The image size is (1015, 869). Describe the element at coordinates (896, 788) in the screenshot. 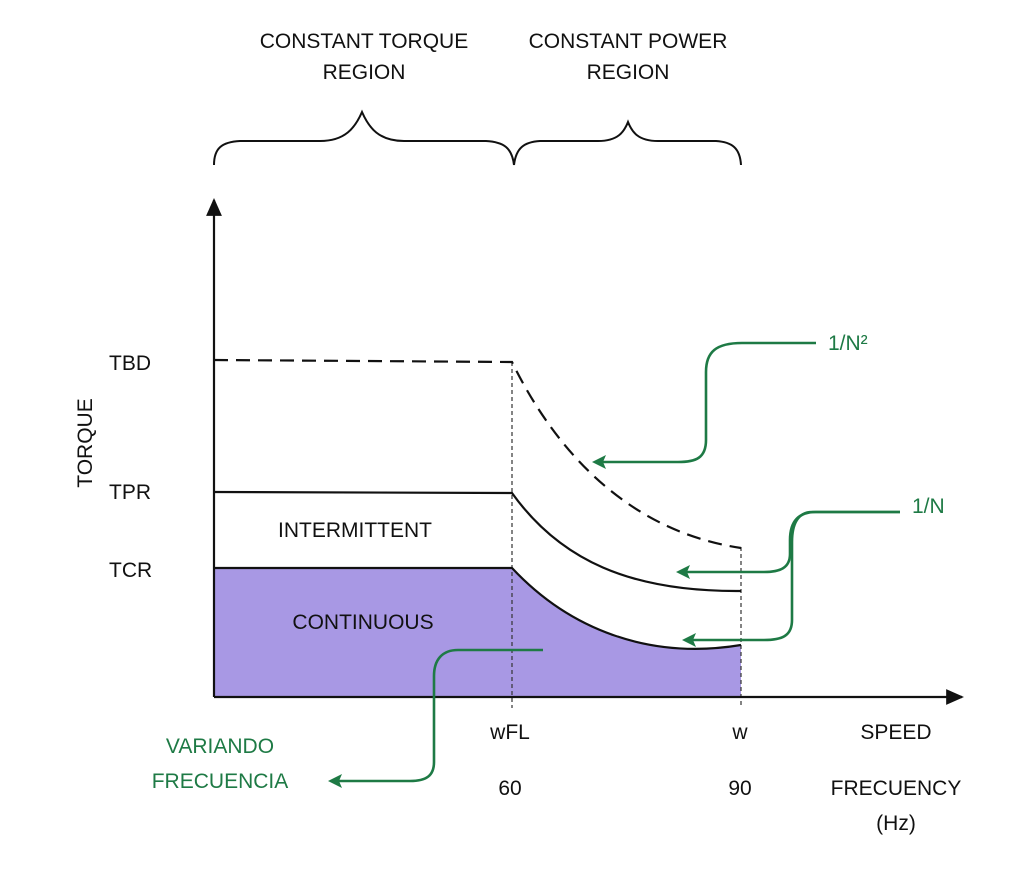

I see `frequency-label-1: FRECUENCY` at that location.